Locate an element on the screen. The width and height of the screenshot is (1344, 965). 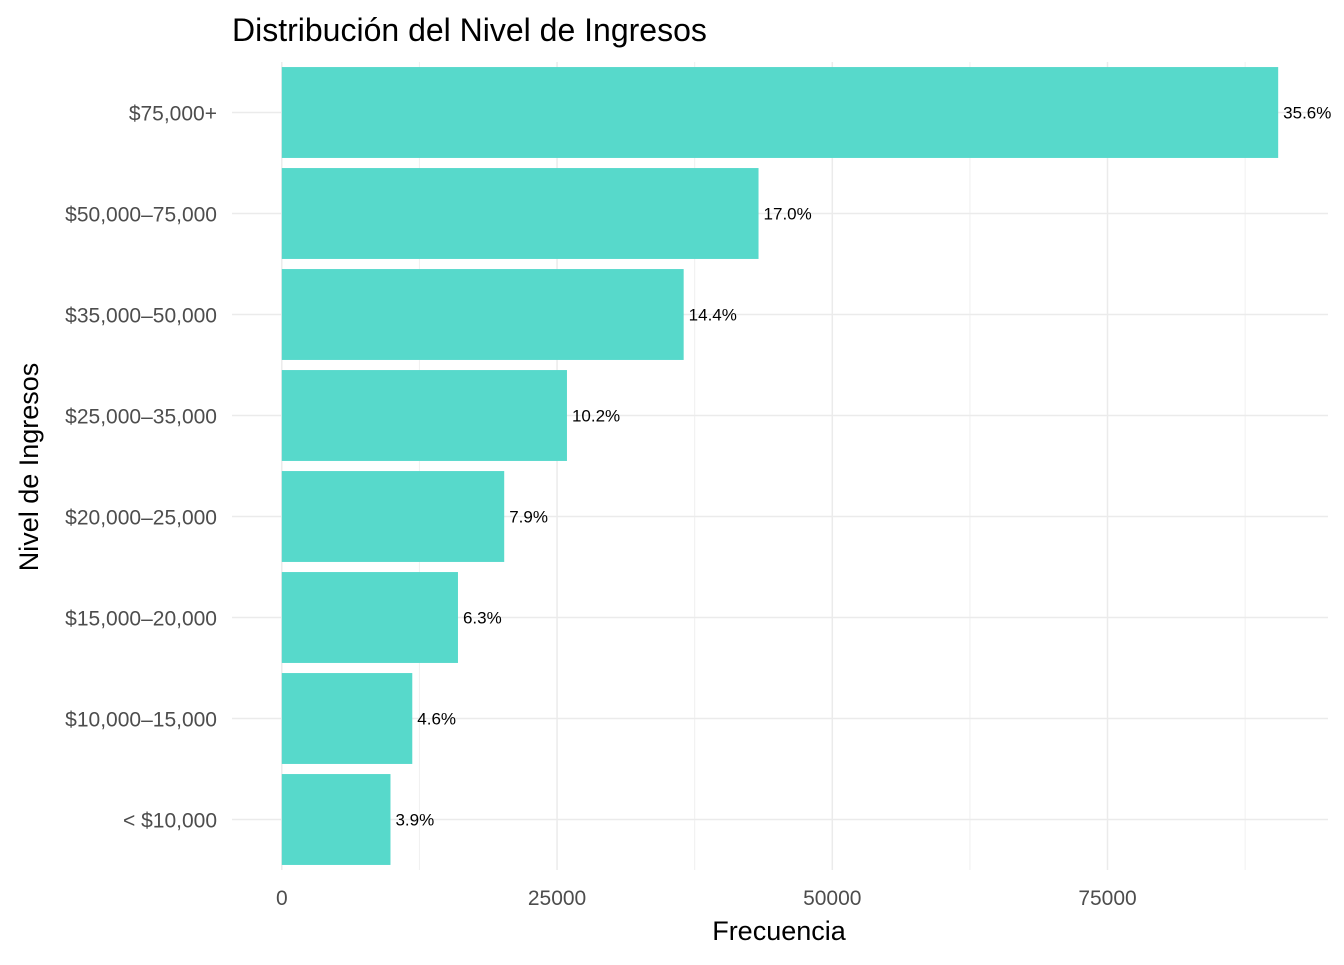
data-label: 14.4% is located at coordinates (713, 315).